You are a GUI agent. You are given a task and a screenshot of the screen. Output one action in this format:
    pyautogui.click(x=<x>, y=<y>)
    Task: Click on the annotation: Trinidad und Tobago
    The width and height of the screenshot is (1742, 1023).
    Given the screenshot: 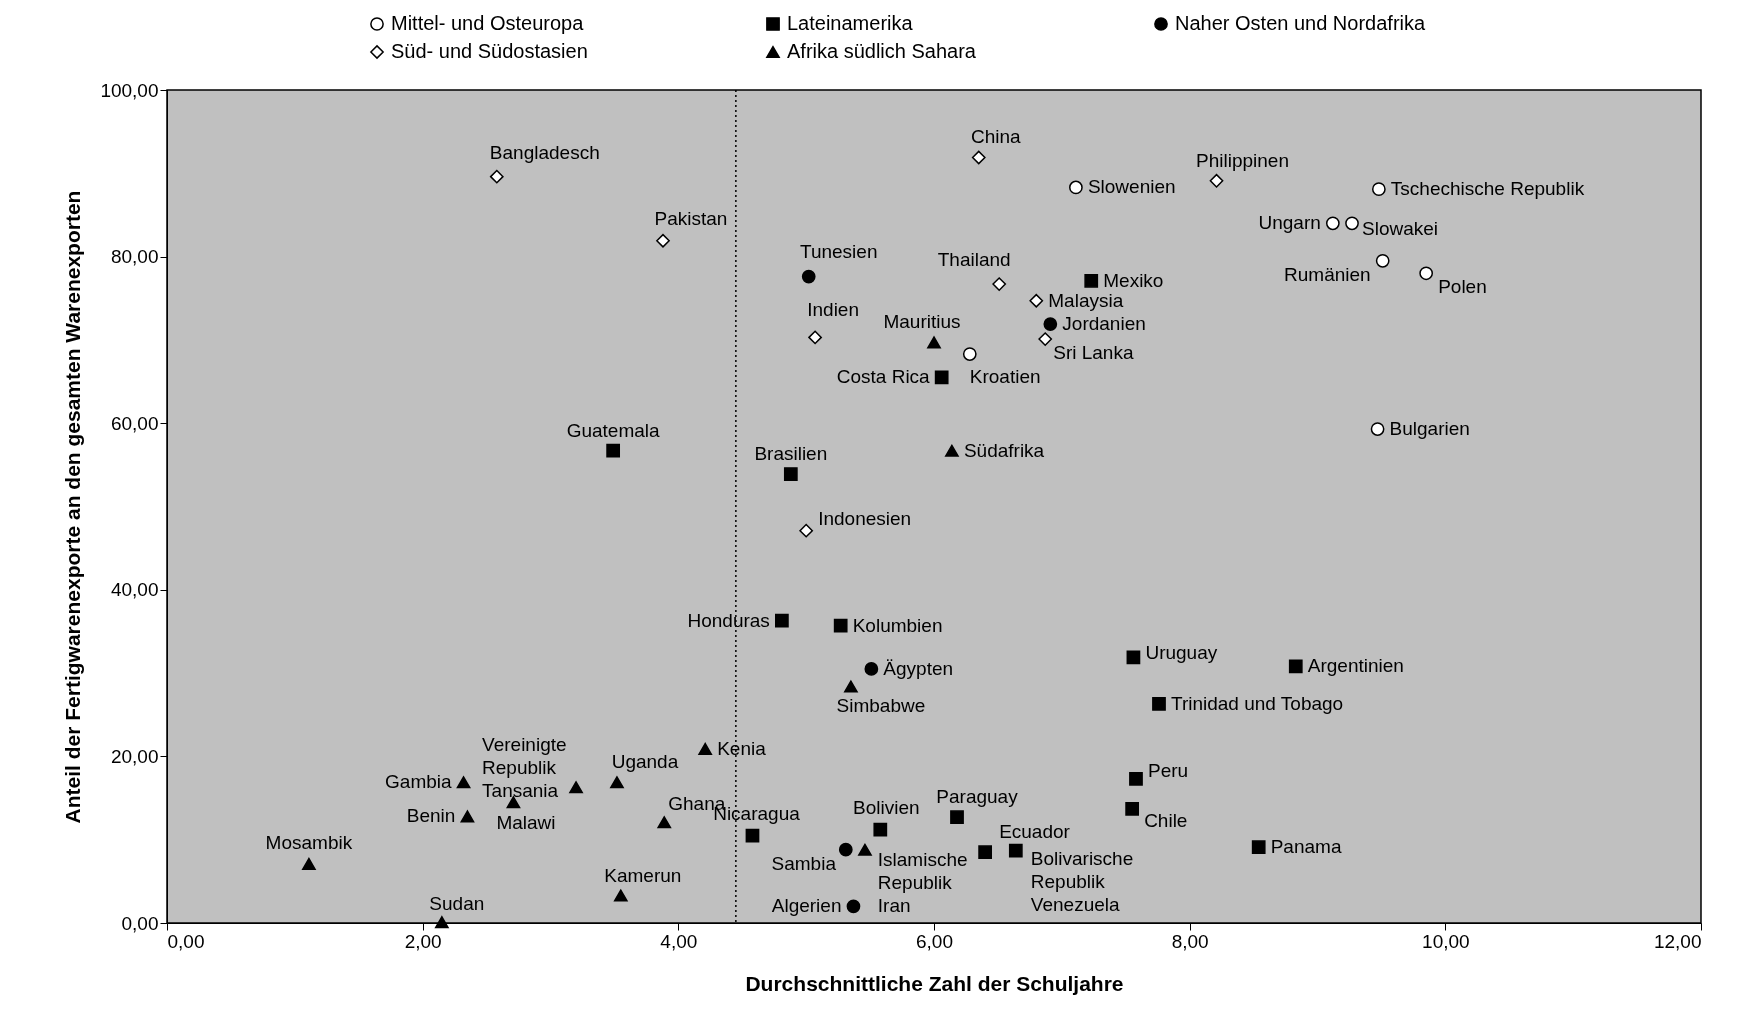 What is the action you would take?
    pyautogui.click(x=1257, y=703)
    